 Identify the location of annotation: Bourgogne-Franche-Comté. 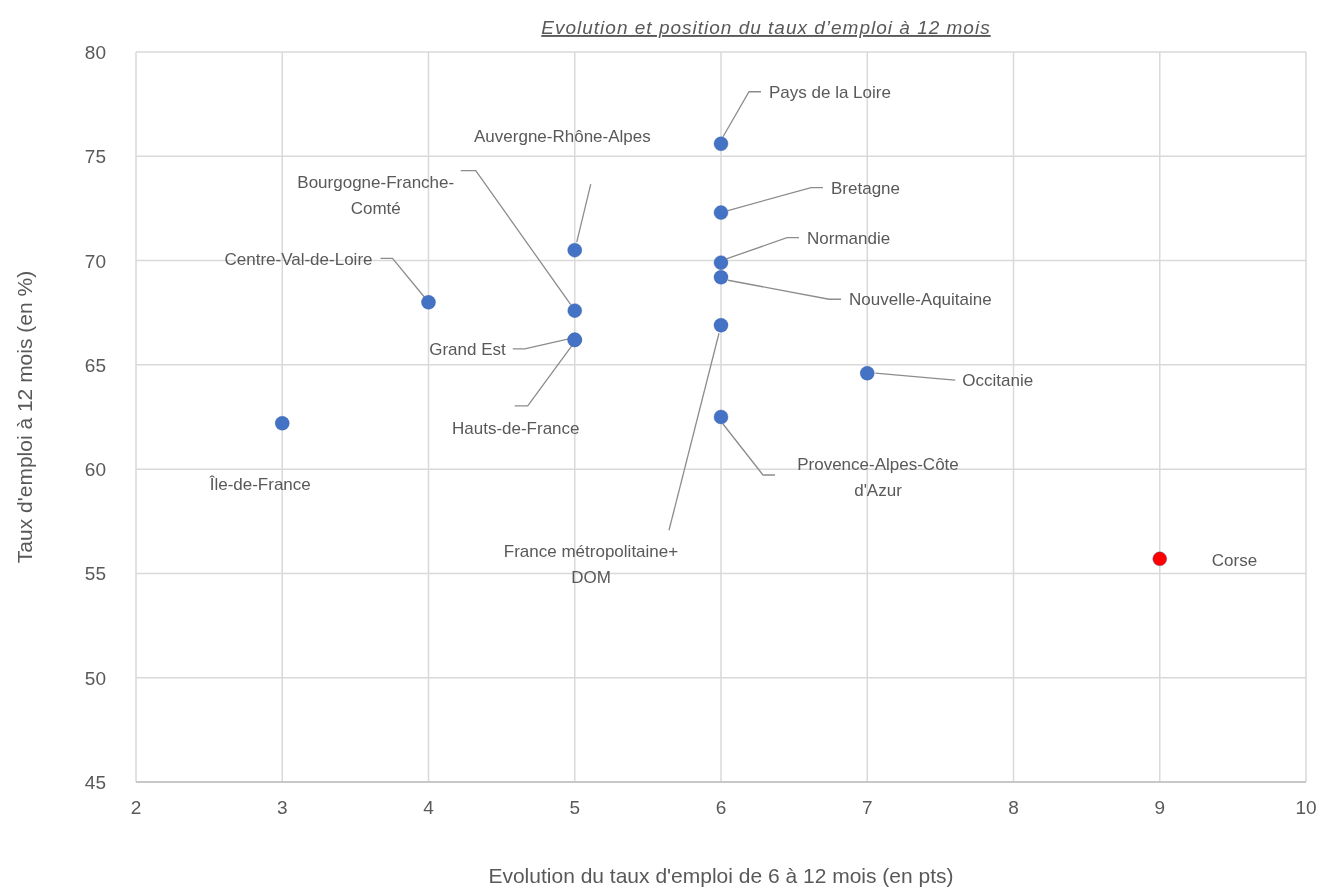
(376, 195).